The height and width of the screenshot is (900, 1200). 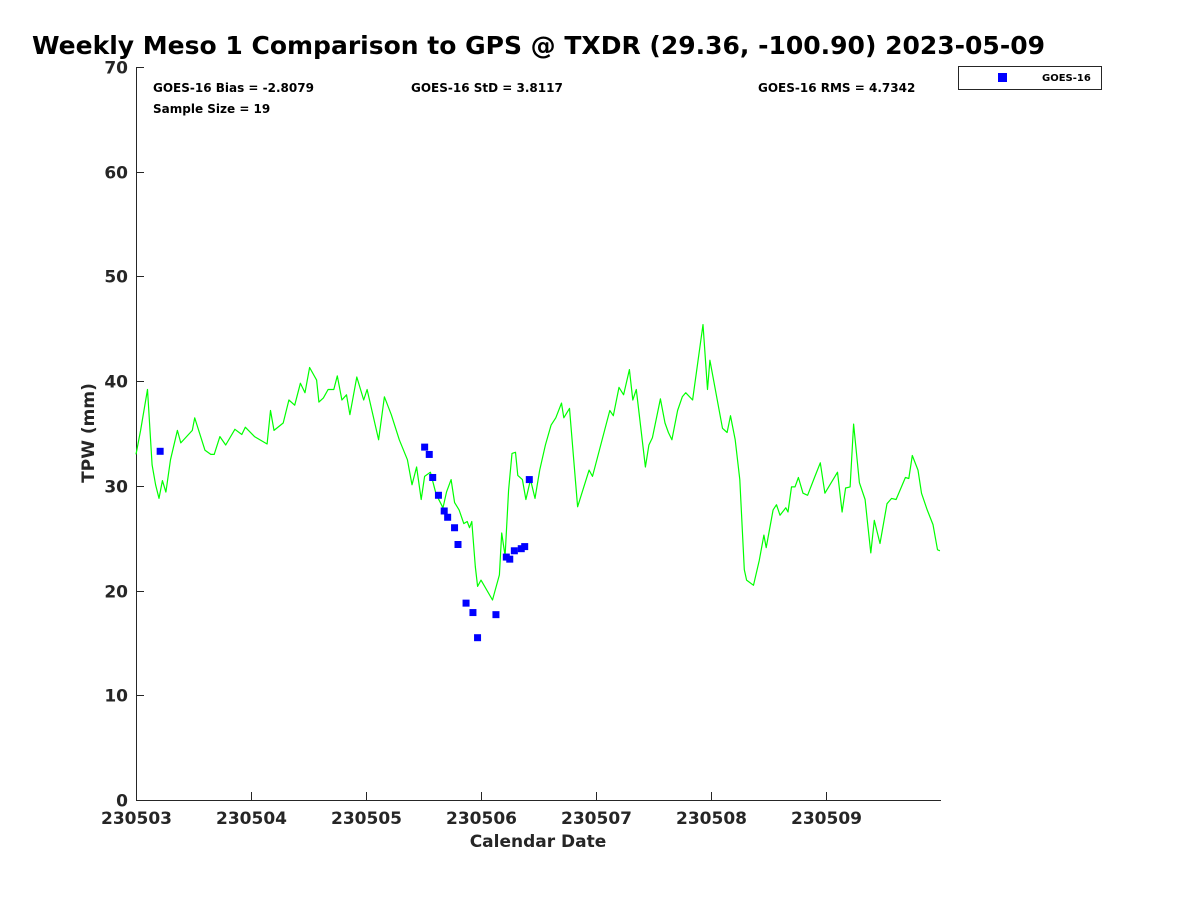 I want to click on legend-marker-goes16, so click(x=1002, y=77).